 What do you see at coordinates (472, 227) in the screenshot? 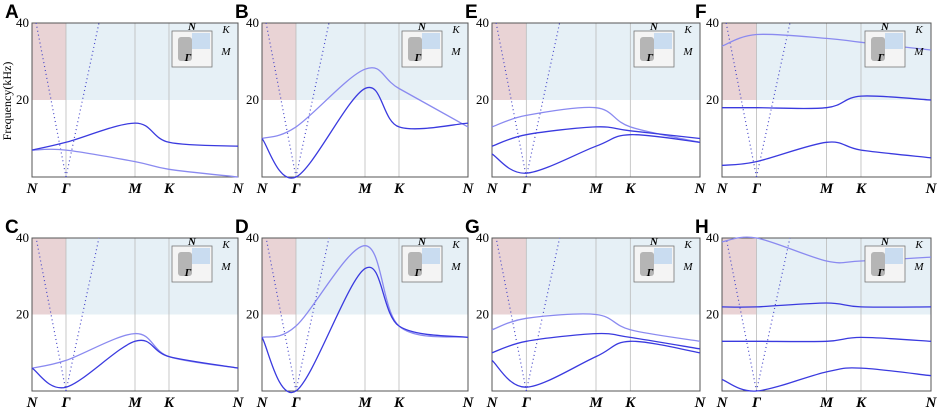
I see `panel-label: G` at bounding box center [472, 227].